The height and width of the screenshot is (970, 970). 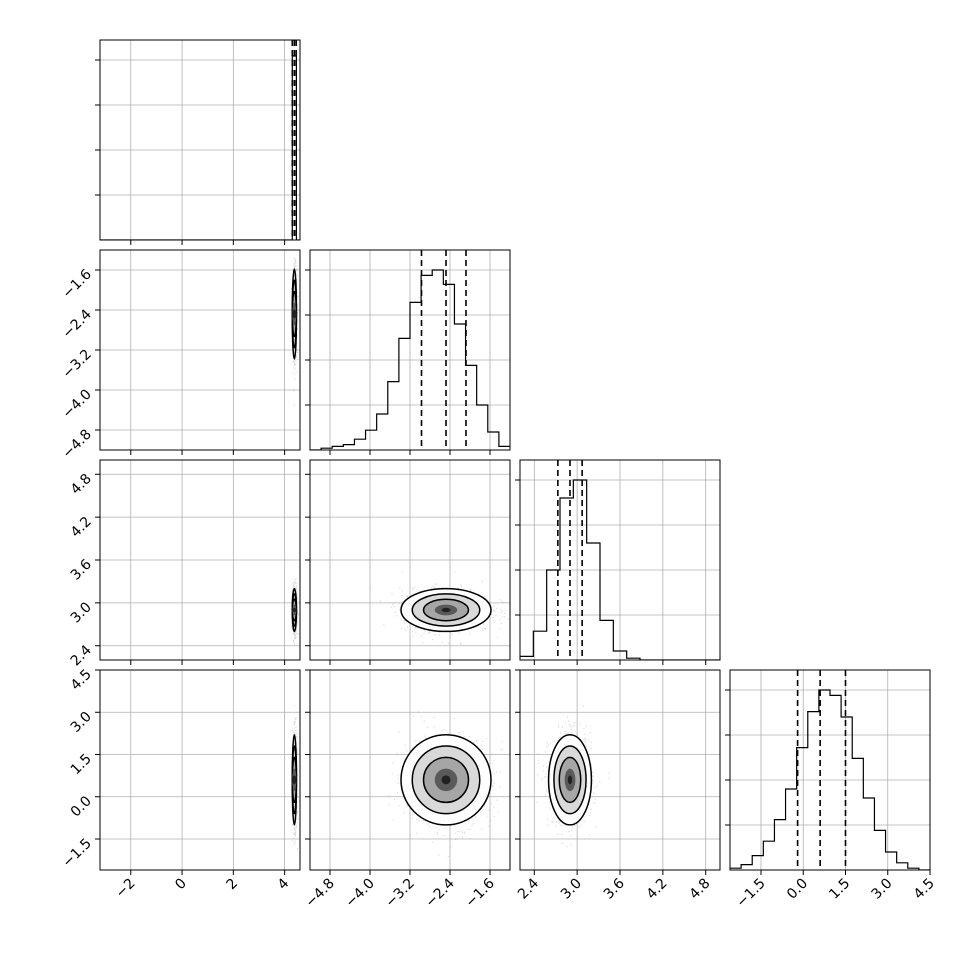 What do you see at coordinates (81, 764) in the screenshot?
I see `y-tick-label: 1.5` at bounding box center [81, 764].